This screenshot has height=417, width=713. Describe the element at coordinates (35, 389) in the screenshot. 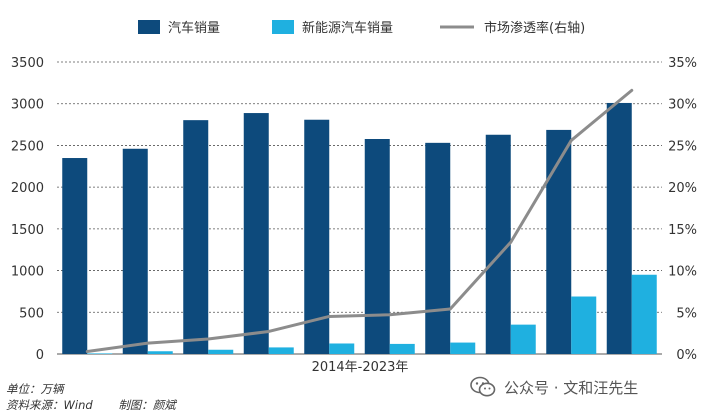

I see `unit-note: 单位：万辆` at that location.